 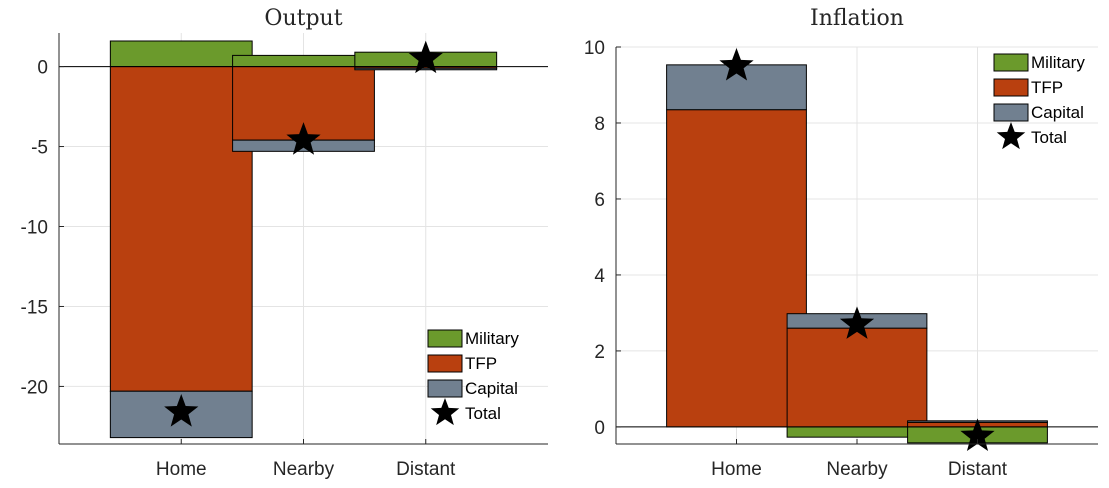 What do you see at coordinates (181, 54) in the screenshot?
I see `bar-military-home` at bounding box center [181, 54].